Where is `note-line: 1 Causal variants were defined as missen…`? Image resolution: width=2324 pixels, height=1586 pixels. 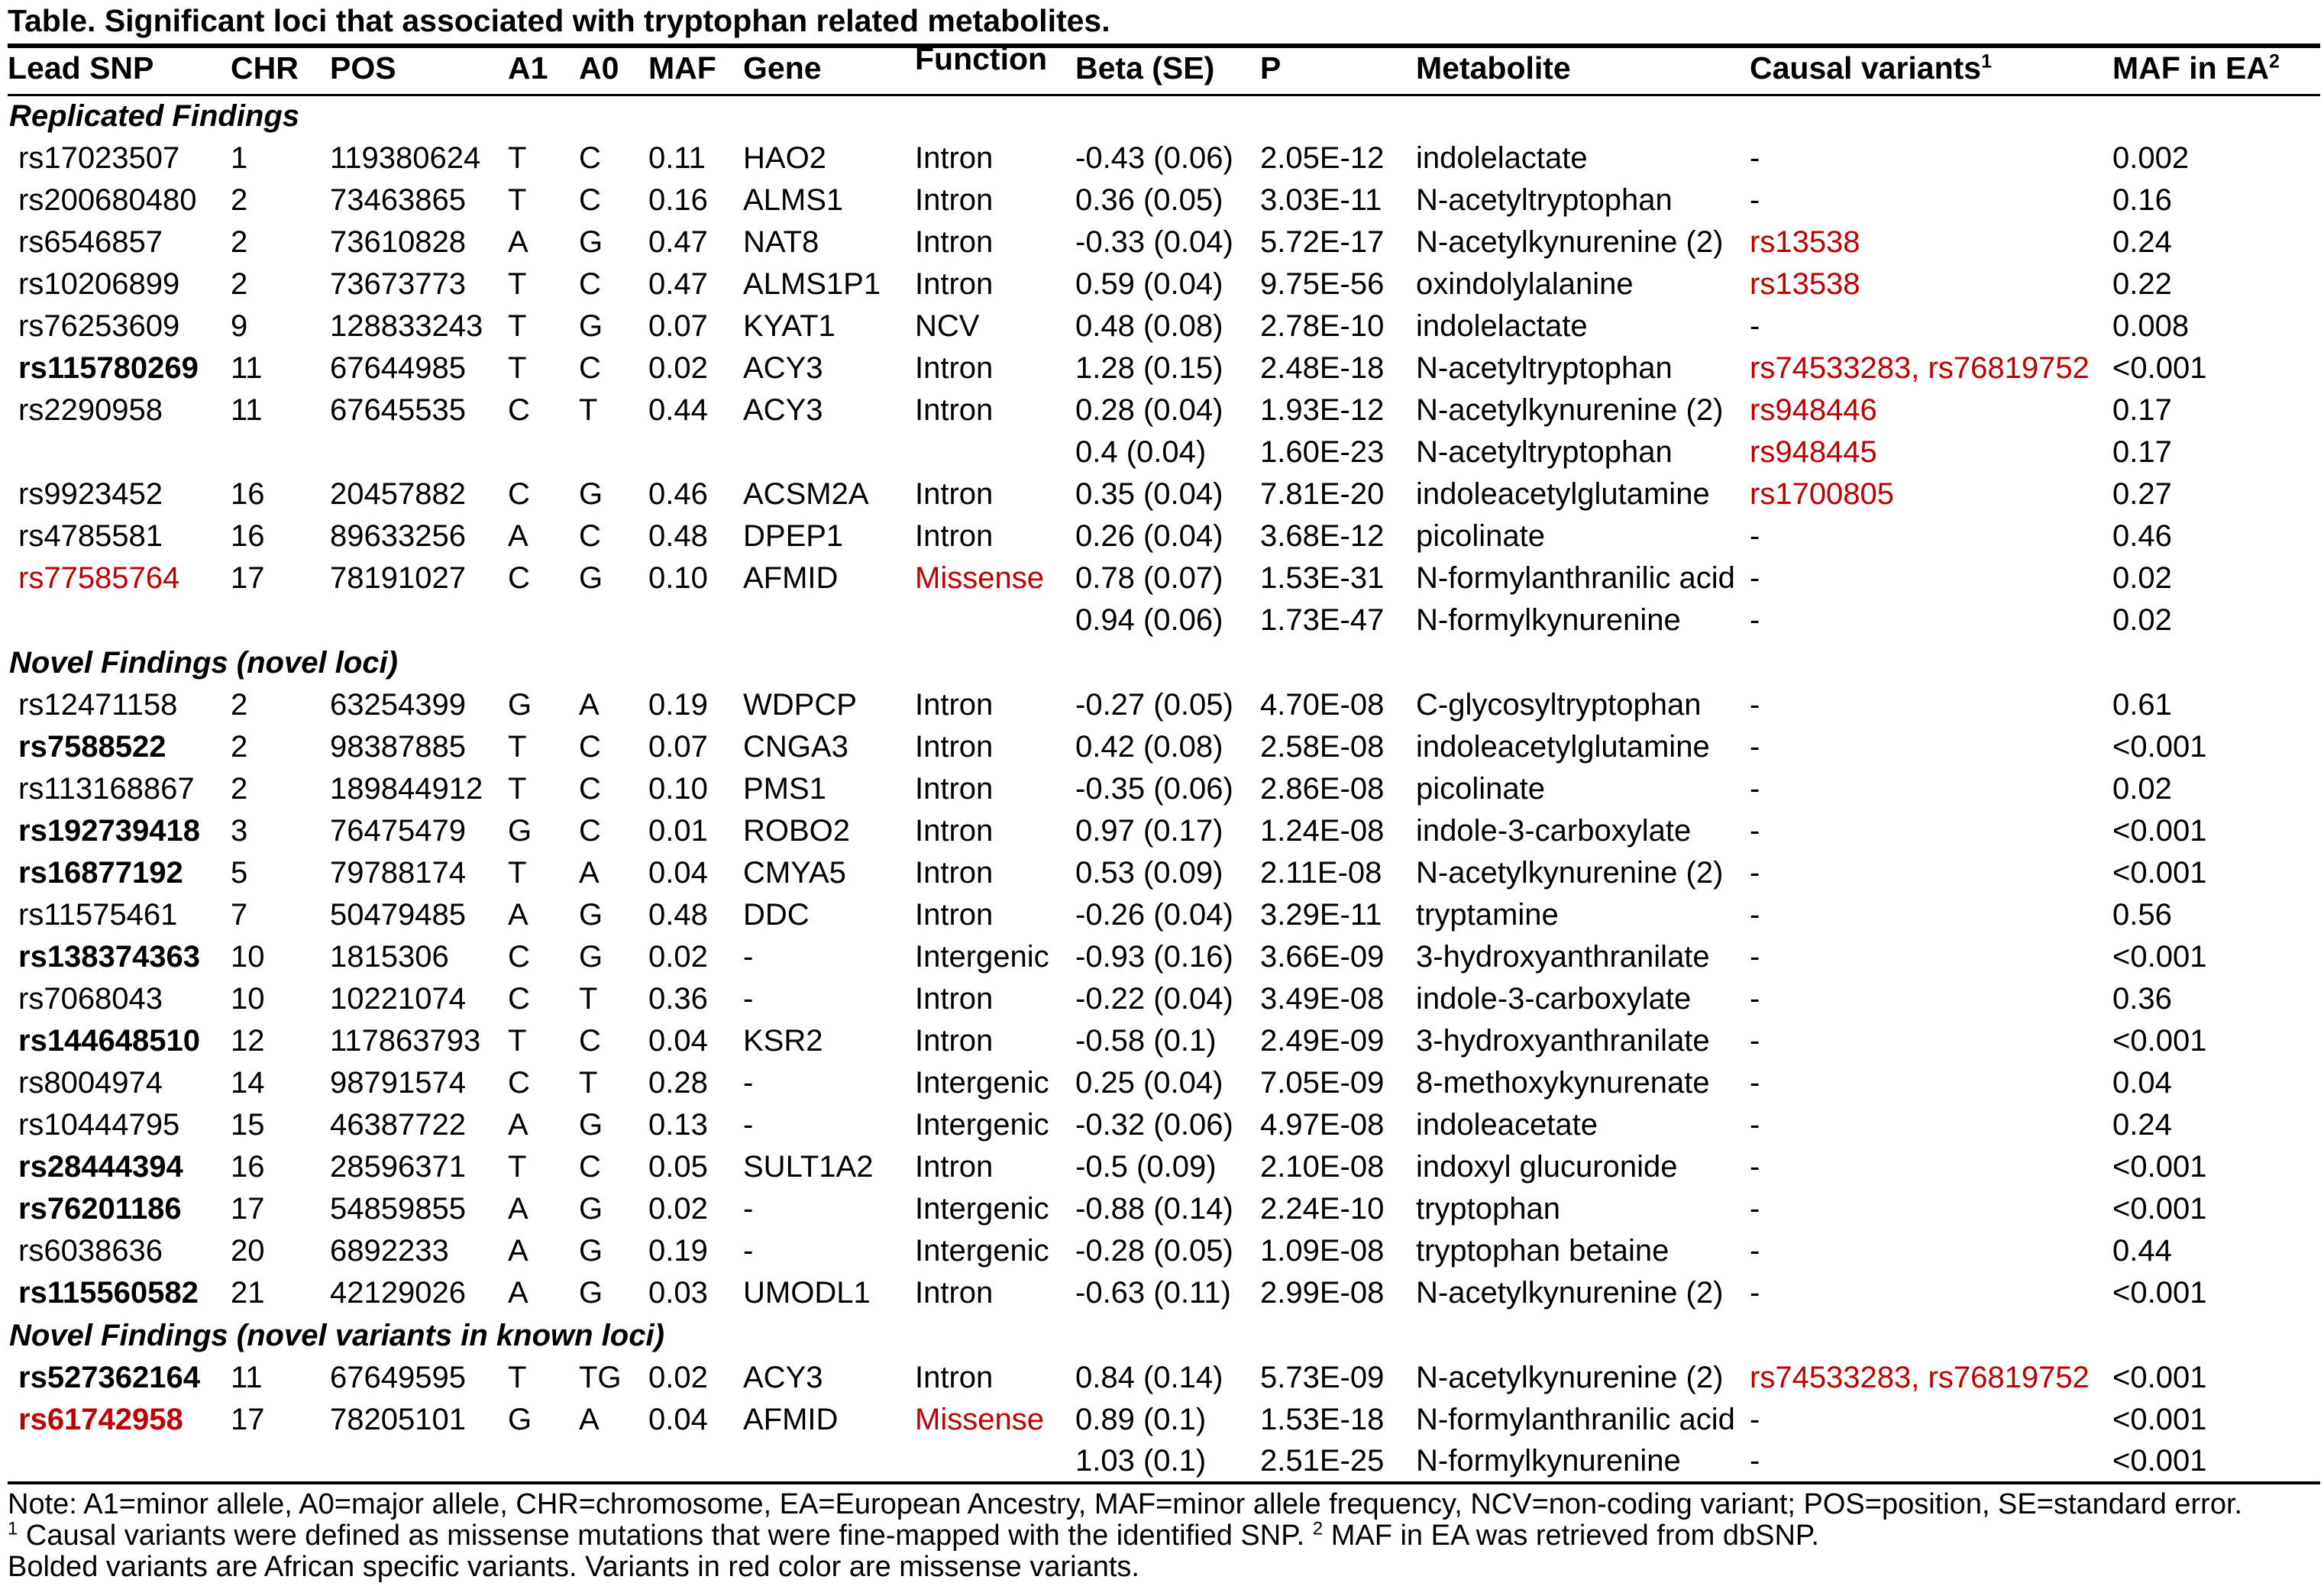 note-line: 1 Causal variants were defined as missen… is located at coordinates (1166, 1536).